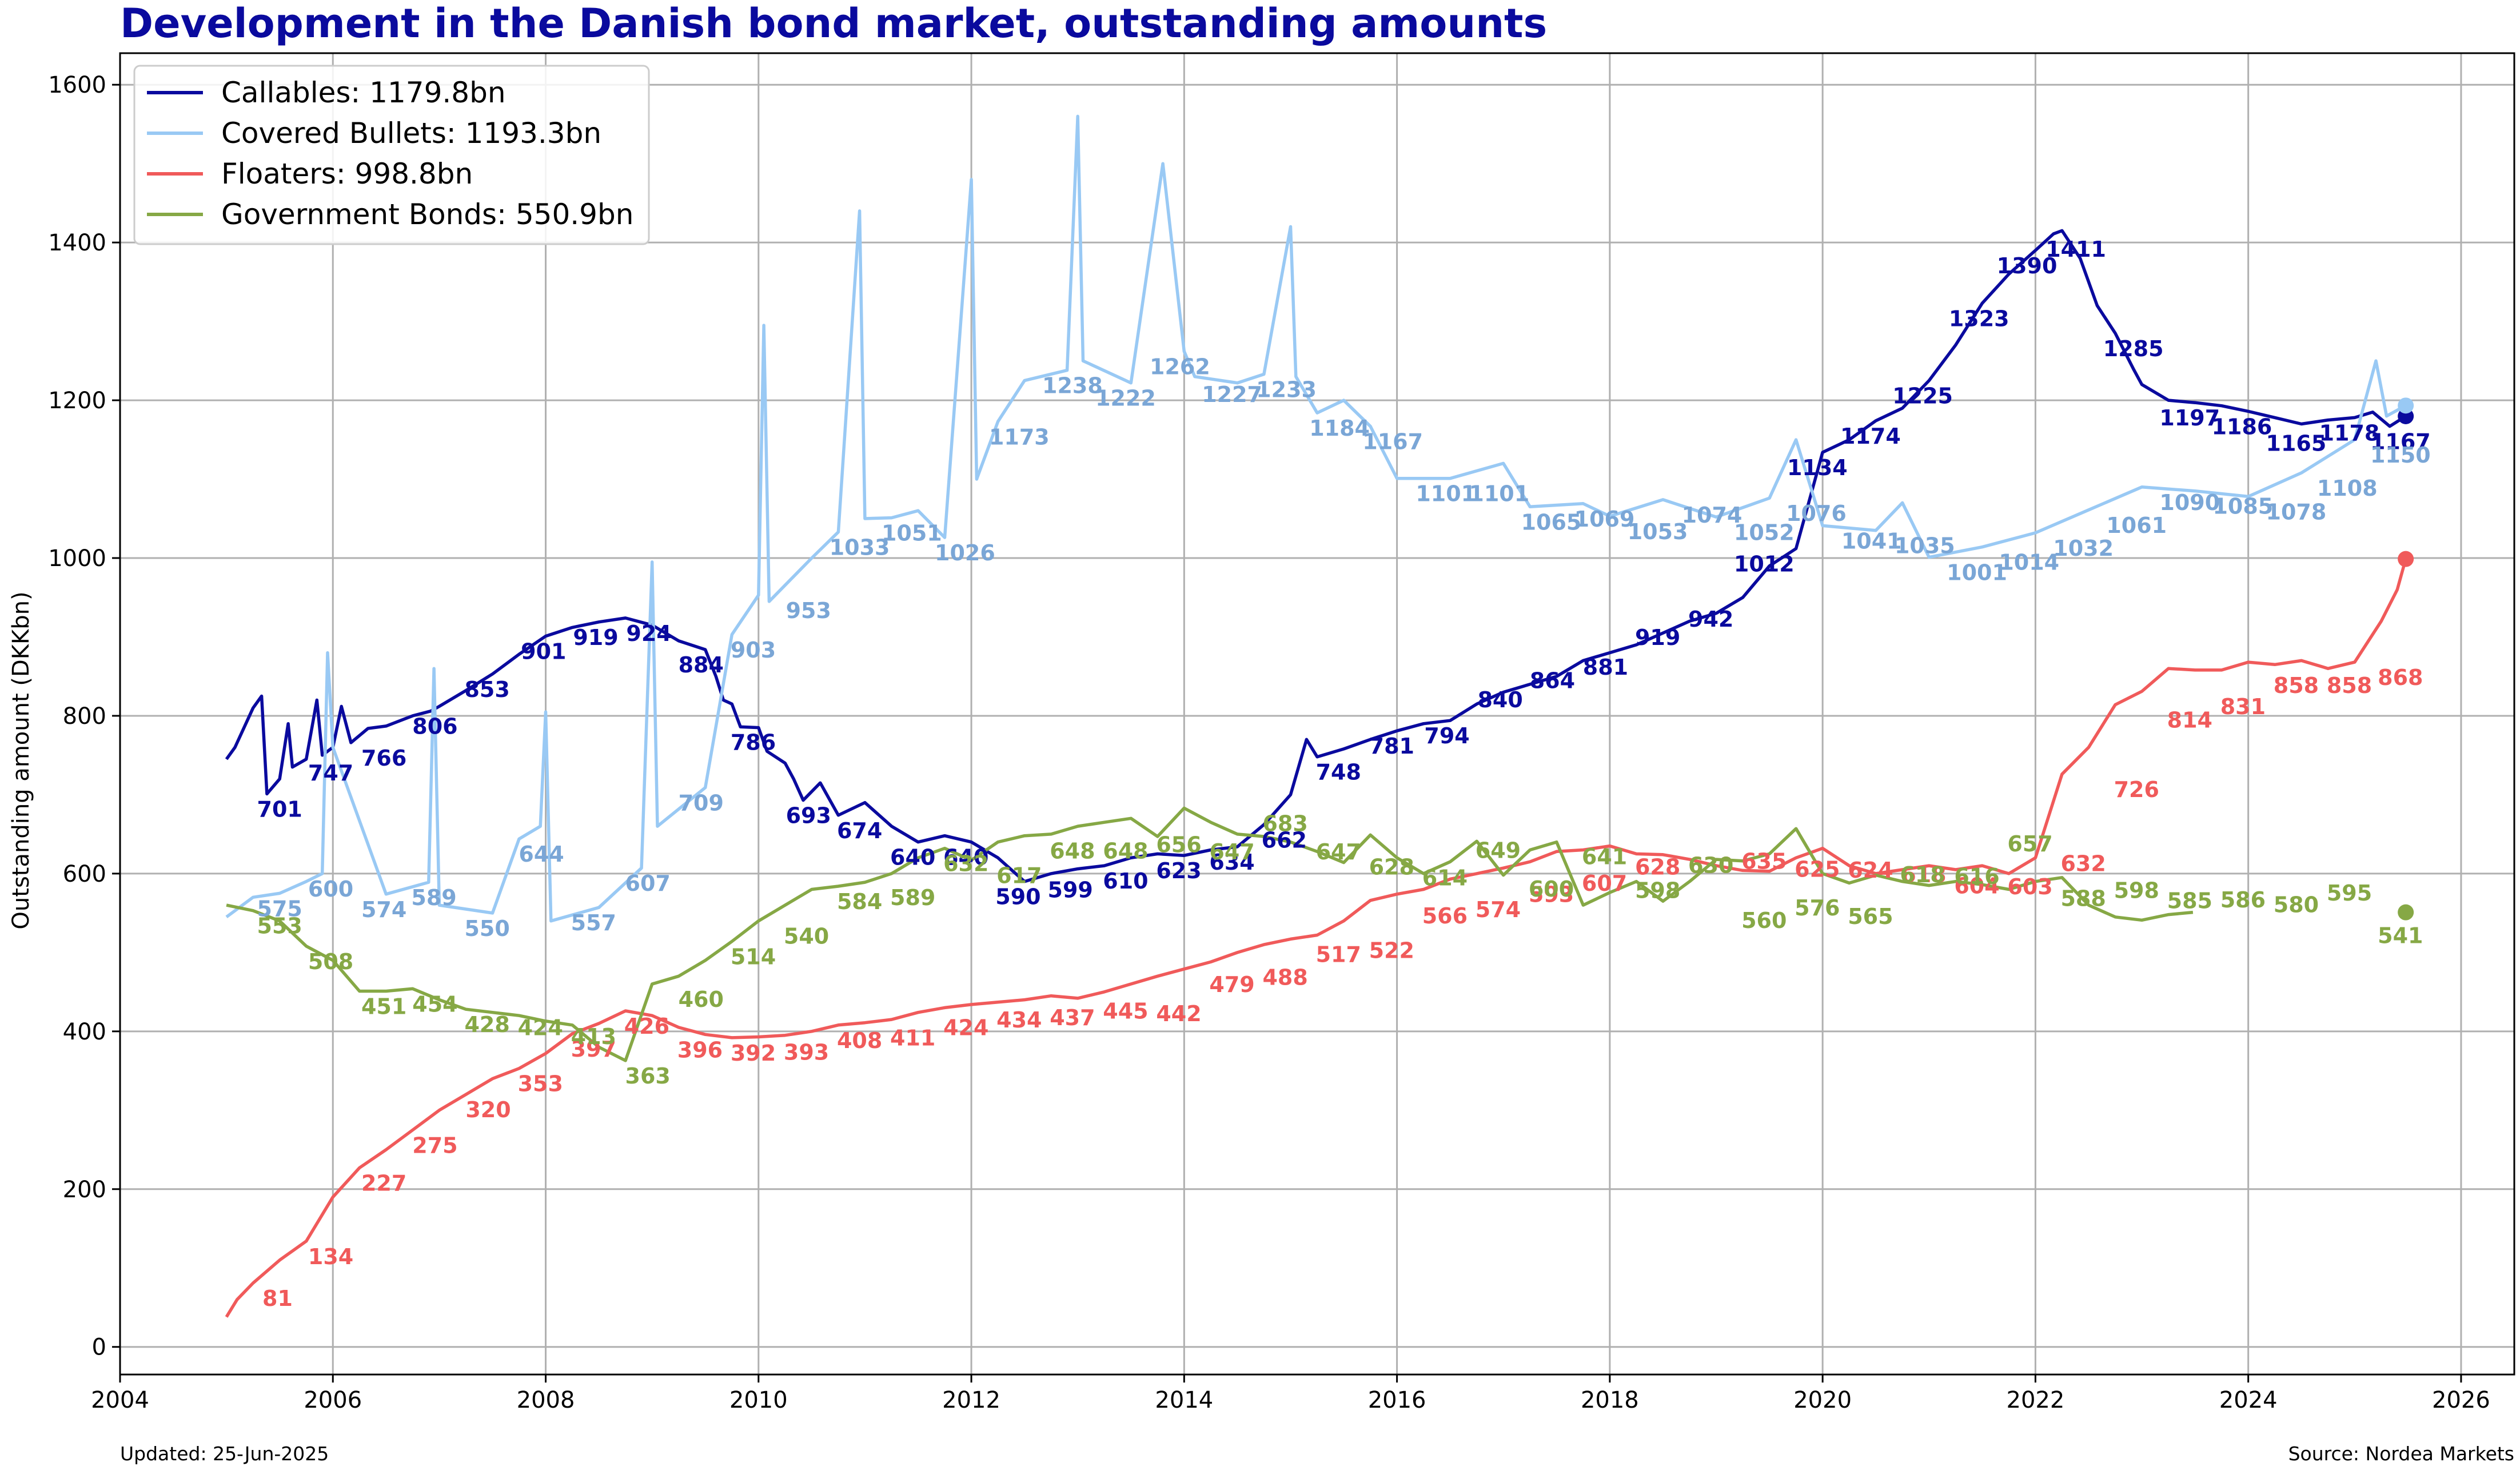 The image size is (2520, 1474). What do you see at coordinates (1870, 436) in the screenshot?
I see `callables-data-label: 1174` at bounding box center [1870, 436].